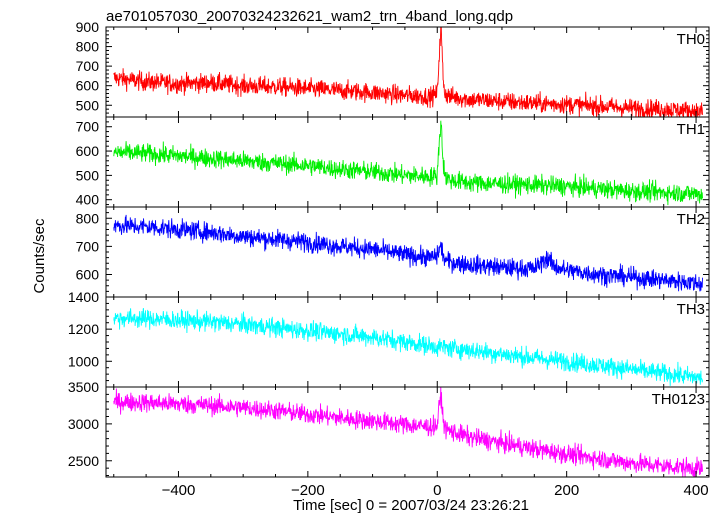 This screenshot has width=717, height=516. Describe the element at coordinates (678, 399) in the screenshot. I see `panel-label-th0123: TH0123` at that location.